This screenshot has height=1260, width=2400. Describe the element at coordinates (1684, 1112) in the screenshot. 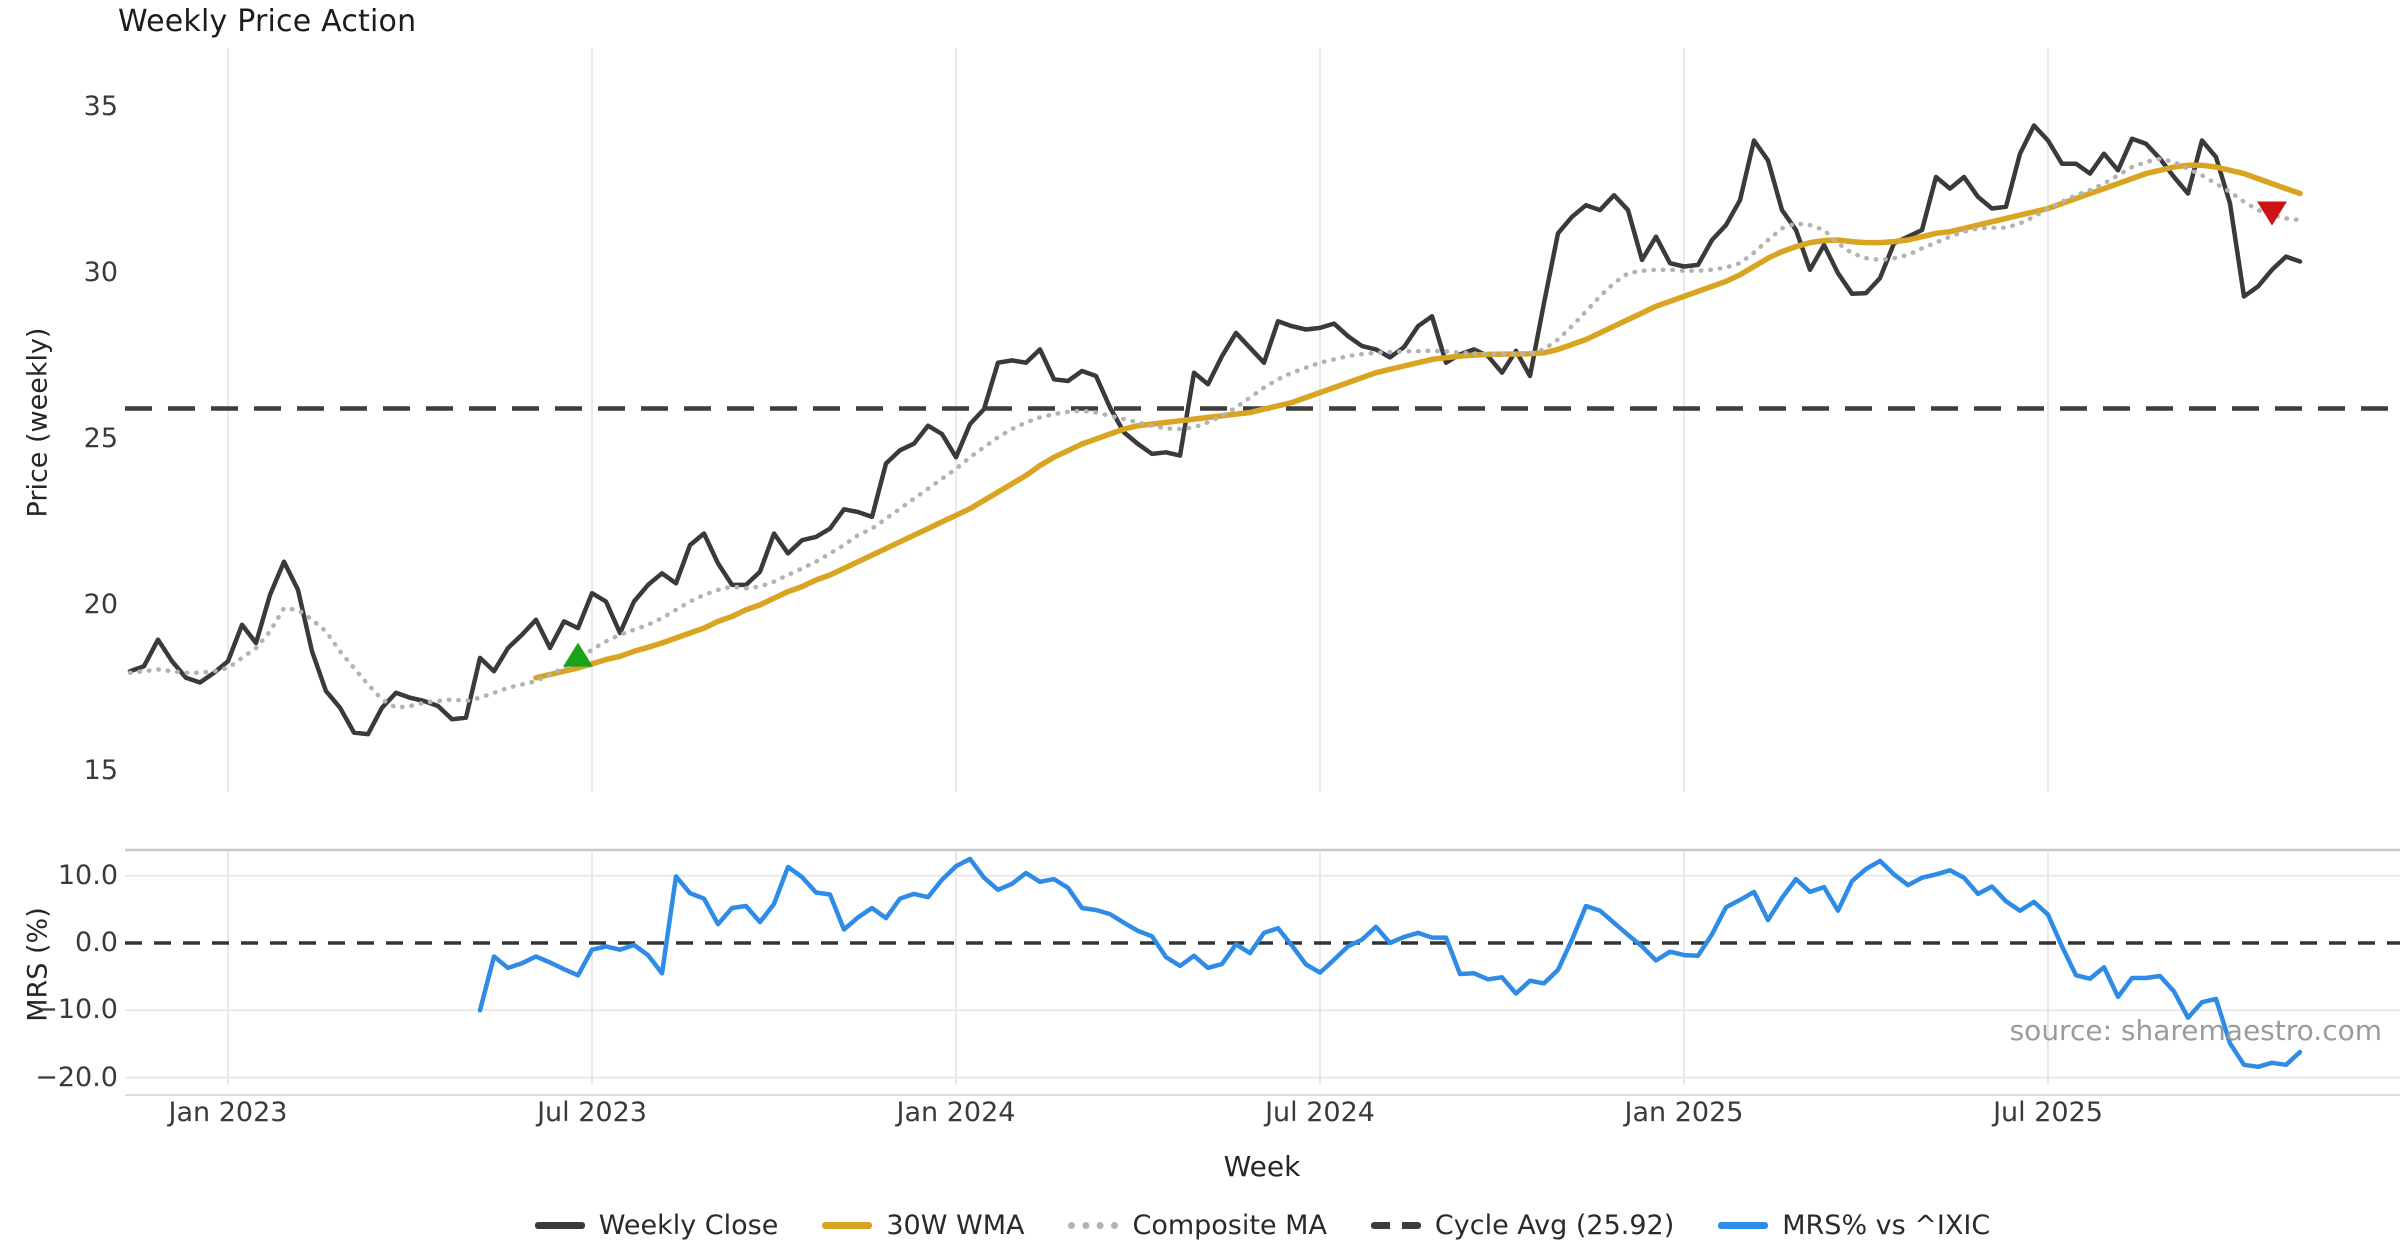

I see `xtick-jan-2025: Jan 2025` at that location.